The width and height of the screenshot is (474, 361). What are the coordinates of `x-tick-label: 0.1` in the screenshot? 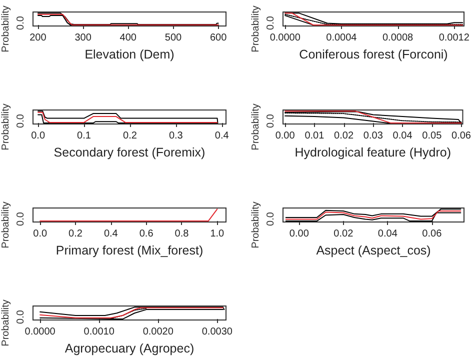 It's located at (84, 136).